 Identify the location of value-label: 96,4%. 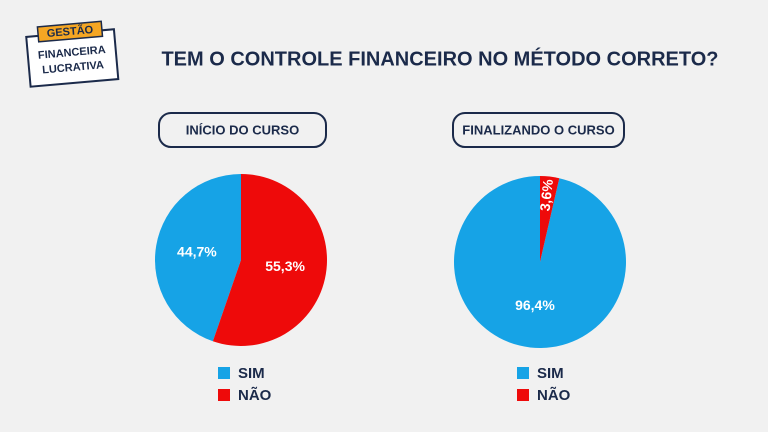
(535, 305).